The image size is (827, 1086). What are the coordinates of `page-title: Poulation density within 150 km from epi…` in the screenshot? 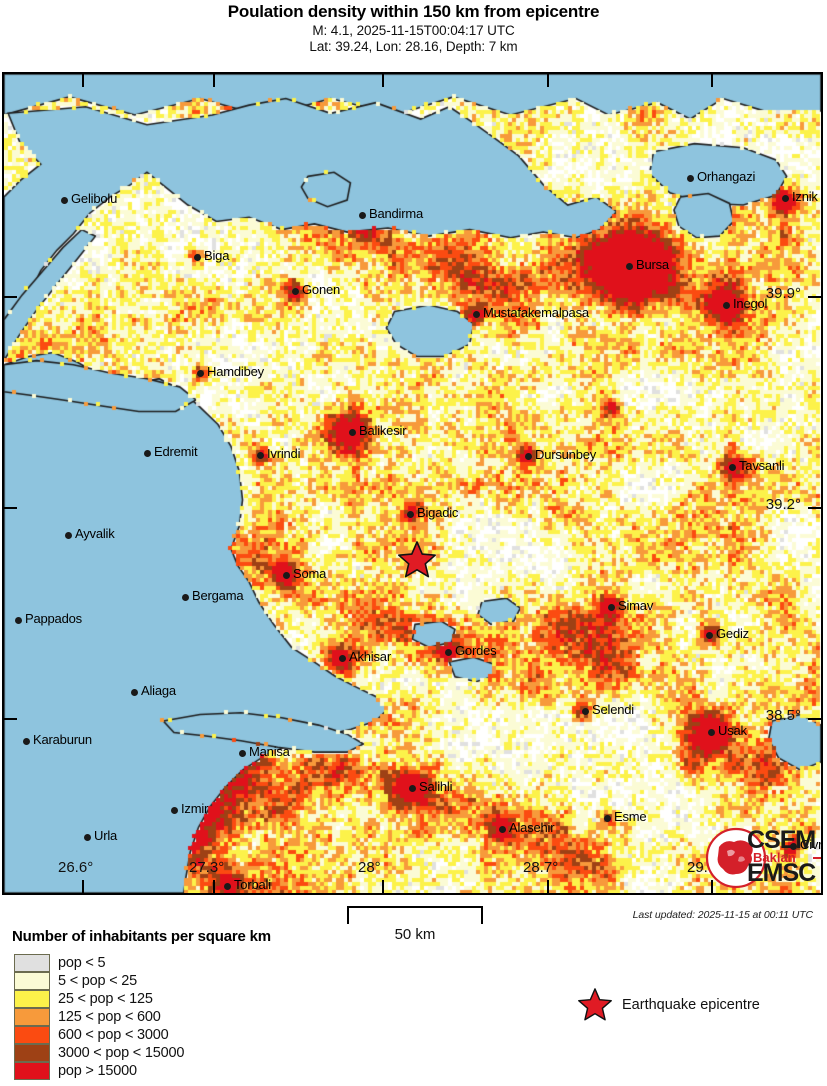 It's located at (413, 11).